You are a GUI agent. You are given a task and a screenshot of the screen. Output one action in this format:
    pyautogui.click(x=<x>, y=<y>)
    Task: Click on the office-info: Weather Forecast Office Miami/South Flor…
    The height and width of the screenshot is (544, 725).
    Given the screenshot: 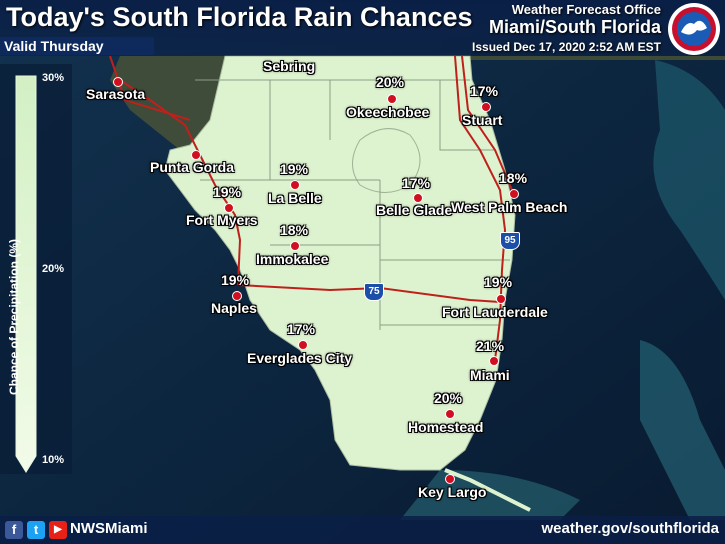 What is the action you would take?
    pyautogui.click(x=566, y=28)
    